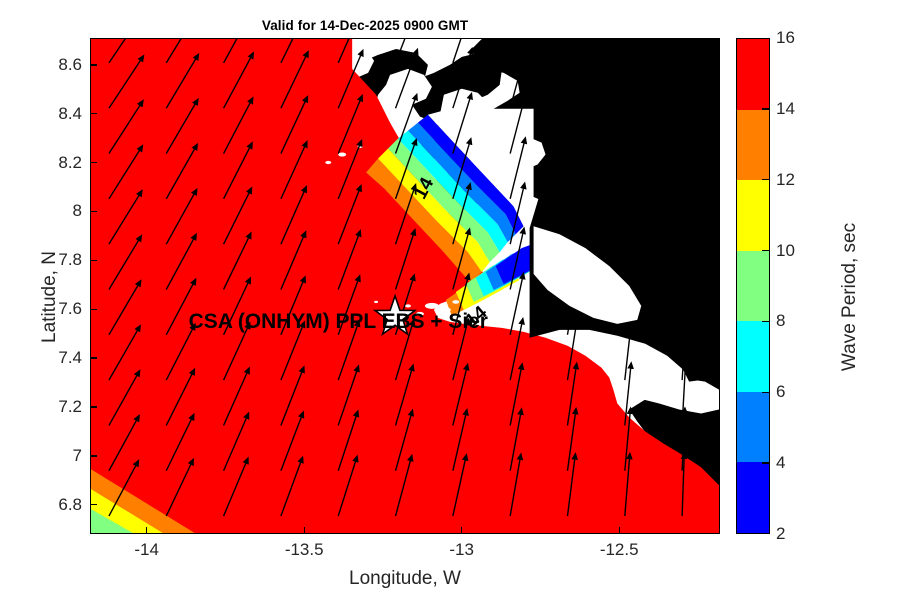  What do you see at coordinates (781, 392) in the screenshot?
I see `colorbar-tick-label: 6` at bounding box center [781, 392].